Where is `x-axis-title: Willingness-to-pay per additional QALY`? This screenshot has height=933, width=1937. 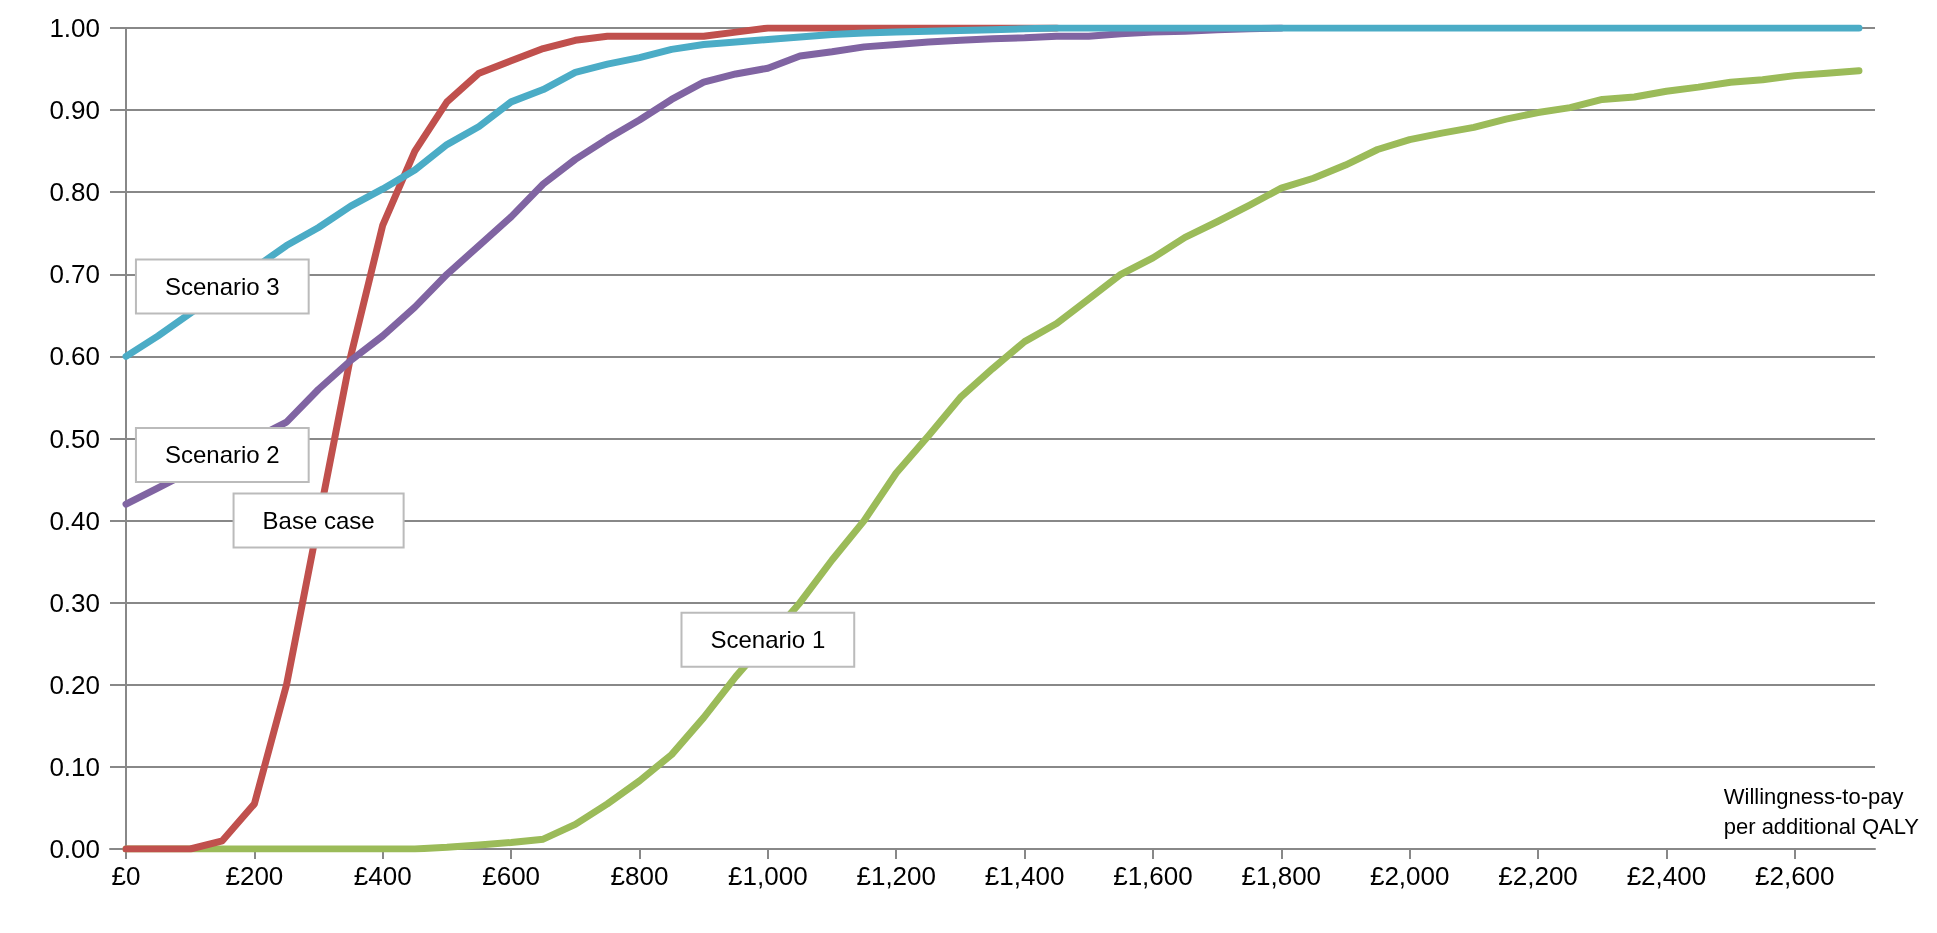 x-axis-title: Willingness-to-pay per additional QALY is located at coordinates (1821, 811).